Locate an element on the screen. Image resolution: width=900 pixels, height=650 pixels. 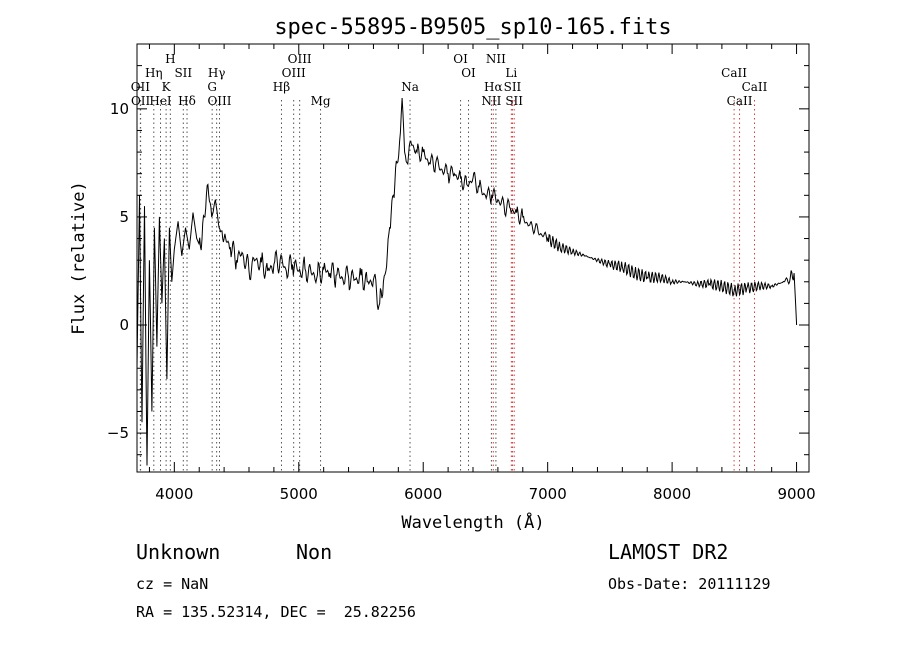
y-tick-label: 10 is located at coordinates (119, 109).